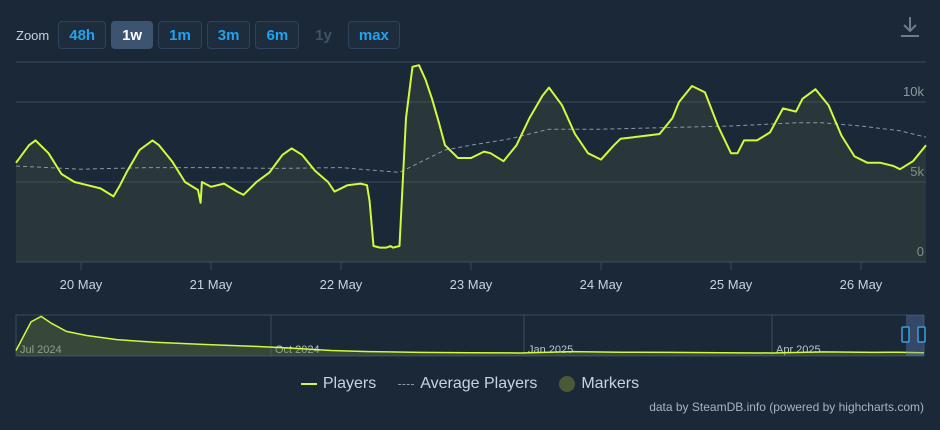  I want to click on zoom-button-48h: 48h, so click(82, 35).